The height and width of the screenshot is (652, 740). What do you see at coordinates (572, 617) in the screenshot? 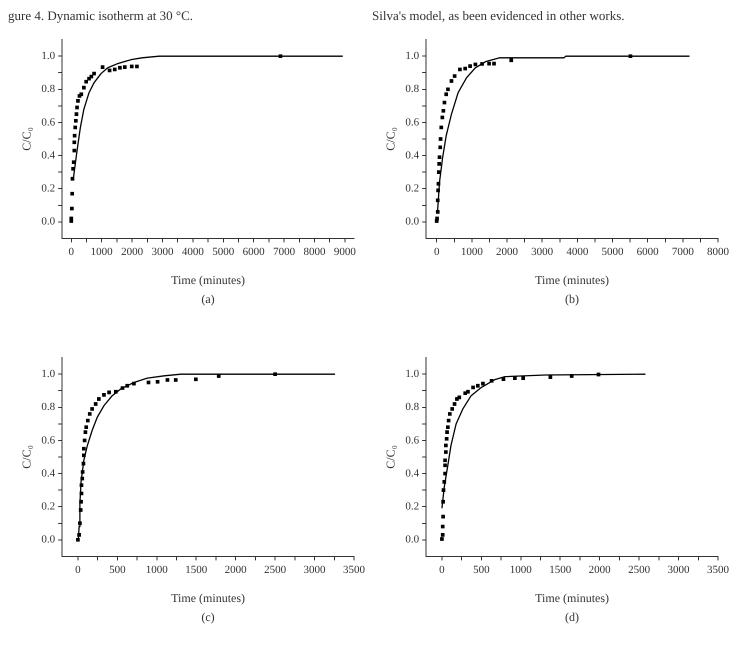
I see `text: (d)` at bounding box center [572, 617].